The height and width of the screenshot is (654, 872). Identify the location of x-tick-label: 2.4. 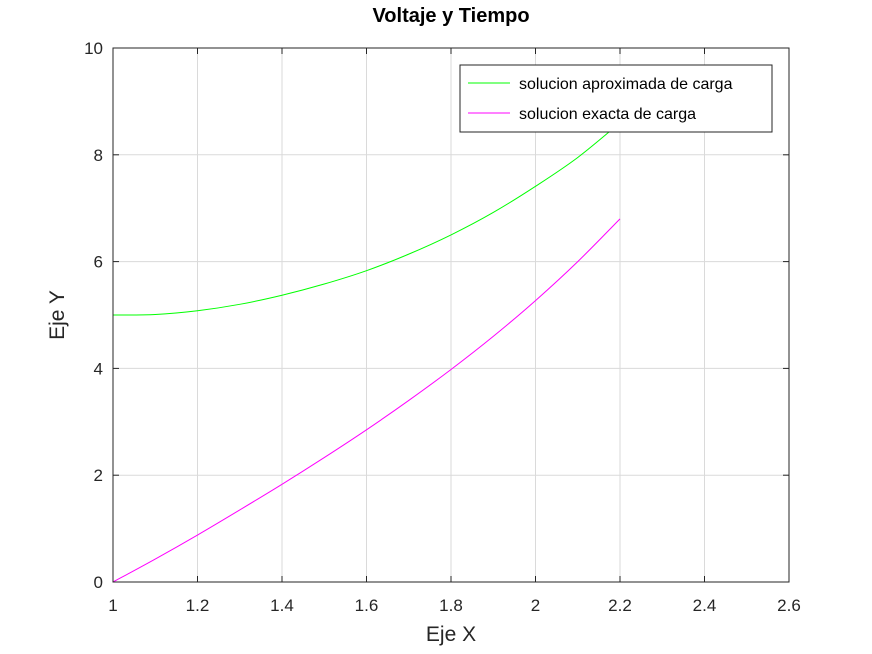
(705, 605).